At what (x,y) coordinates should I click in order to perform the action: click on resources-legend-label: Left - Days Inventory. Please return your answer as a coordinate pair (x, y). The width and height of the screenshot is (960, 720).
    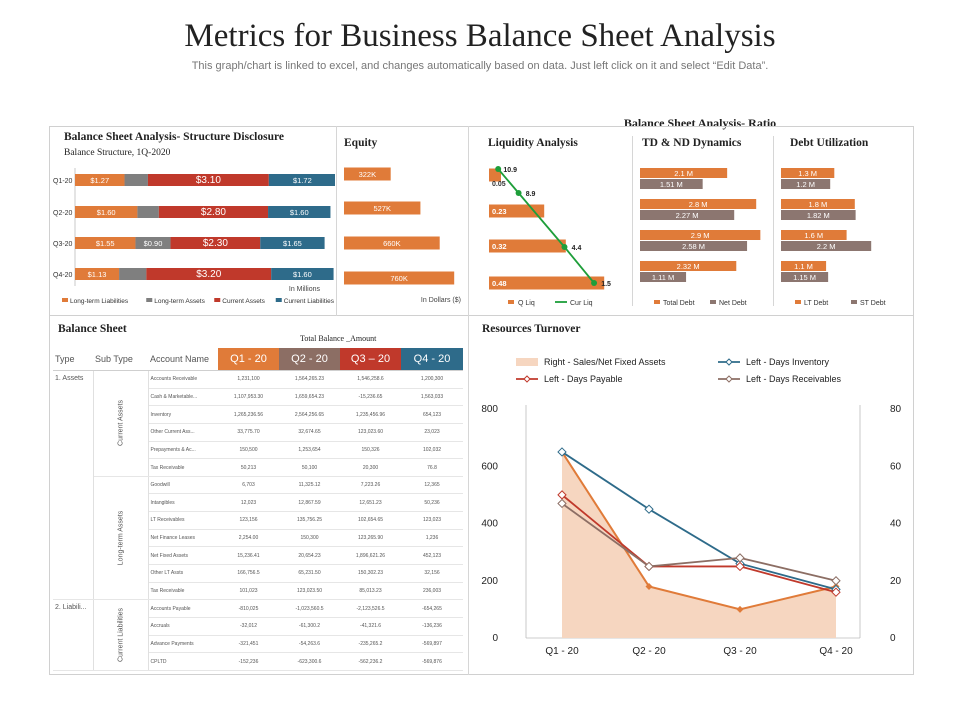
    Looking at the image, I should click on (788, 362).